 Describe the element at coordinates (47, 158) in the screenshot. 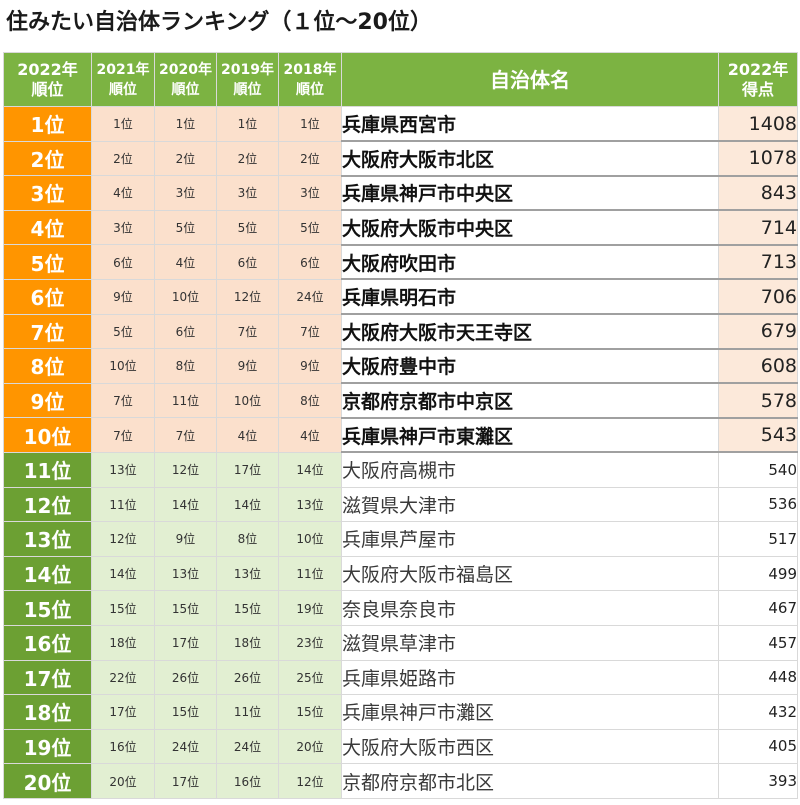

I see `rank-2022-cell: 2位` at that location.